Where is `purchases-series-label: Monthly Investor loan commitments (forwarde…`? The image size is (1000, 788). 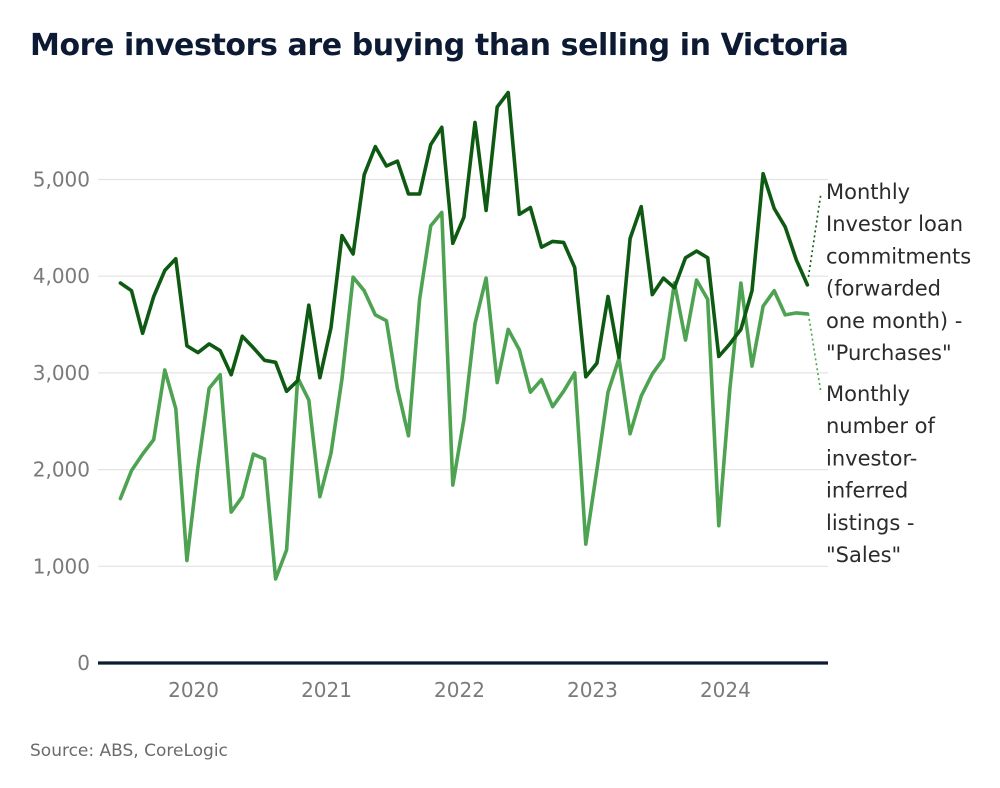
purchases-series-label: Monthly Investor loan commitments (forwarde… is located at coordinates (898, 272).